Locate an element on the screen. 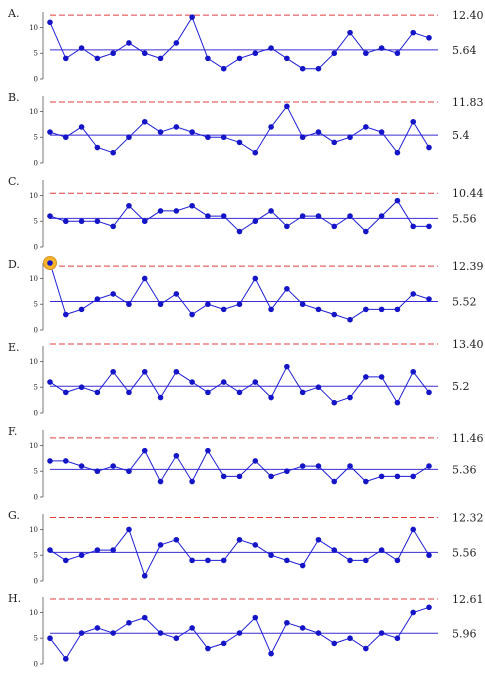 This screenshot has height=680, width=485. panel-label: H. is located at coordinates (14, 598).